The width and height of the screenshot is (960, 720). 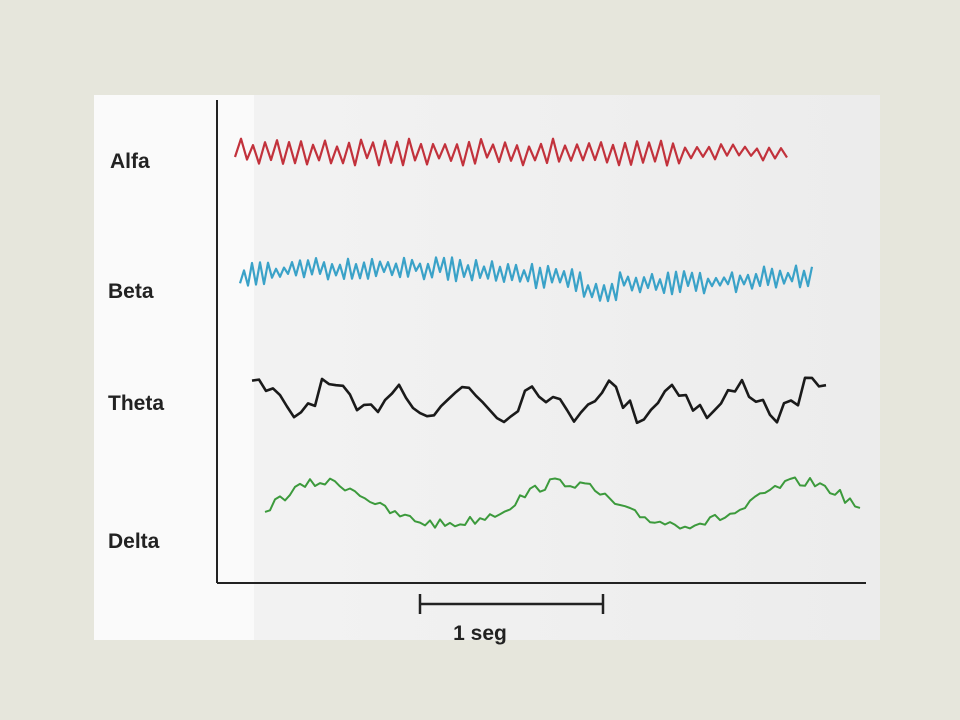 What do you see at coordinates (131, 291) in the screenshot?
I see `wave-label: Beta` at bounding box center [131, 291].